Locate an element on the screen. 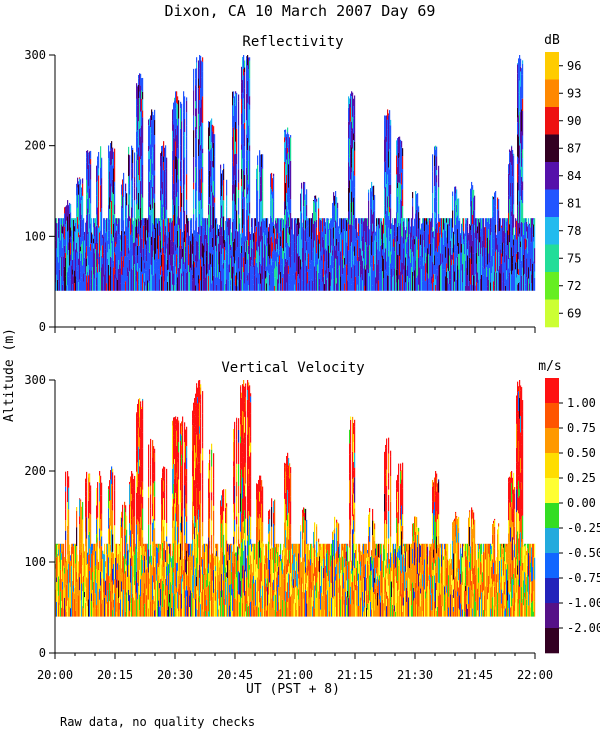 The height and width of the screenshot is (750, 600). colorbar-label: 0.25 is located at coordinates (581, 478).